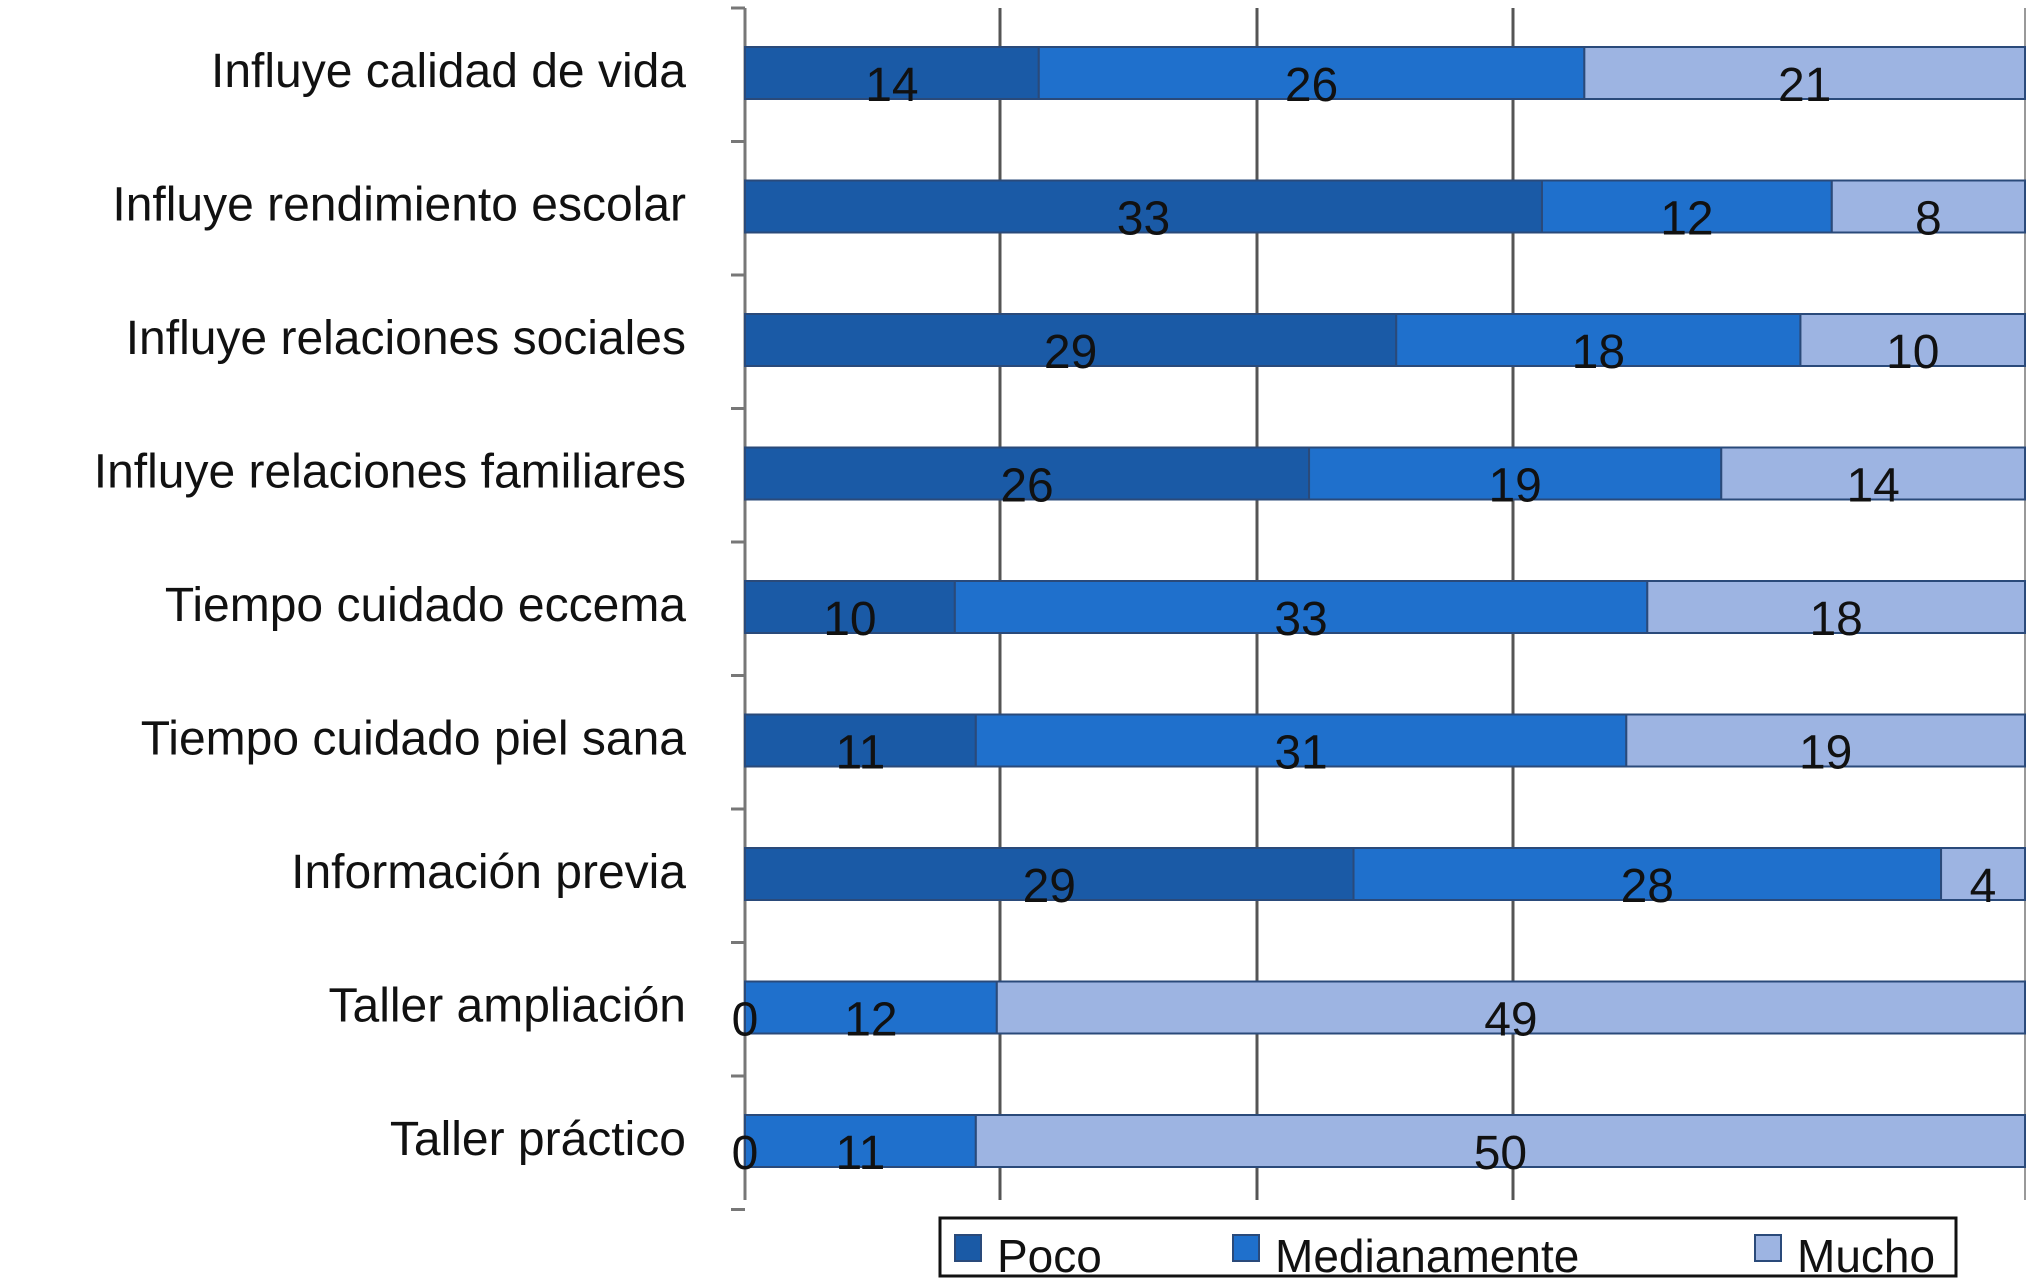 The width and height of the screenshot is (2029, 1281). I want to click on category-label: Influye calidad de vida, so click(448, 71).